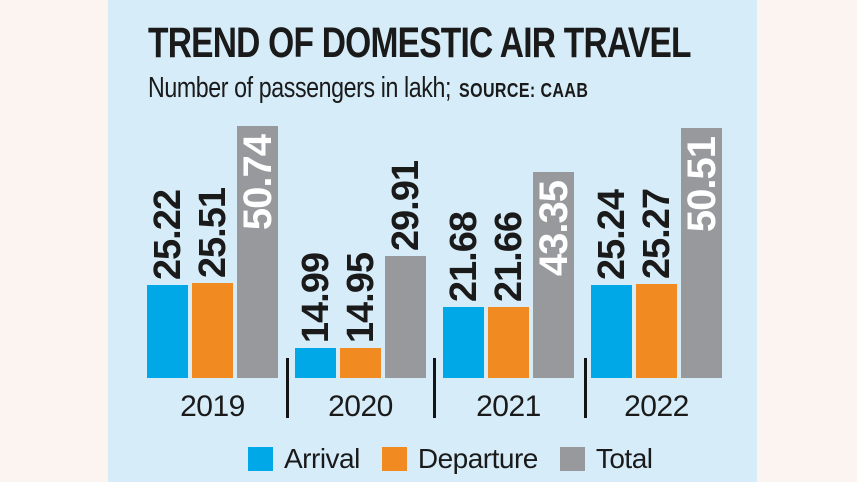  Describe the element at coordinates (508, 406) in the screenshot. I see `year-label-2021: 2021` at that location.